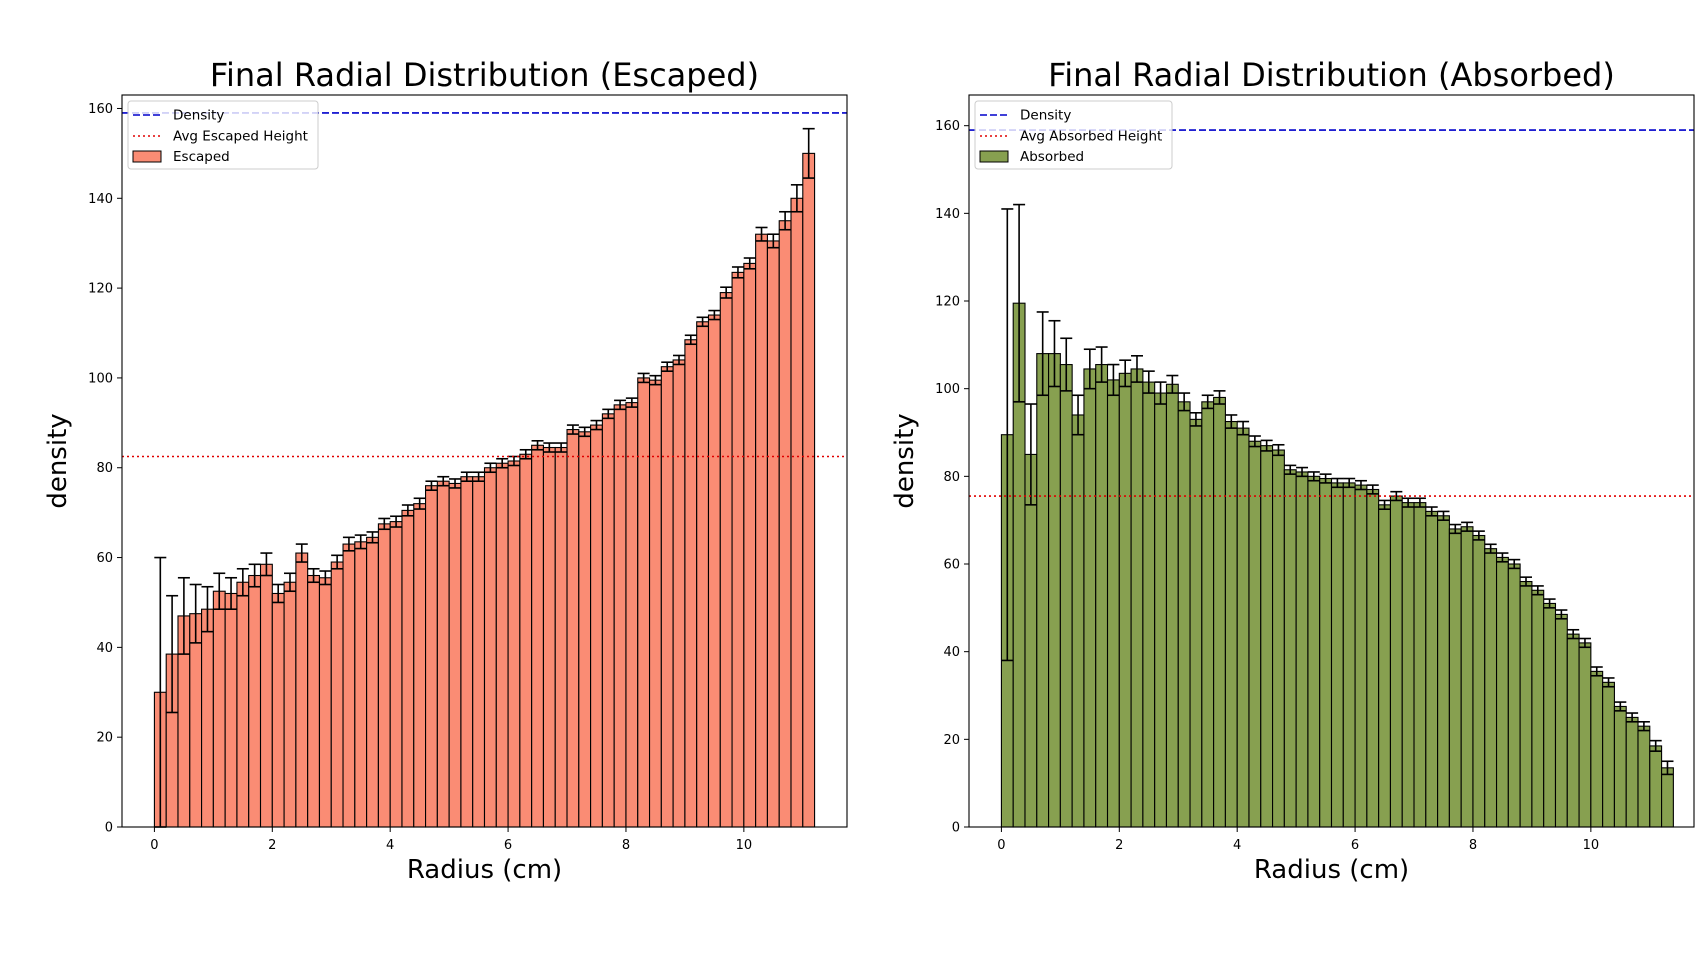  I want to click on y-tick-label: 0, so click(109, 828).